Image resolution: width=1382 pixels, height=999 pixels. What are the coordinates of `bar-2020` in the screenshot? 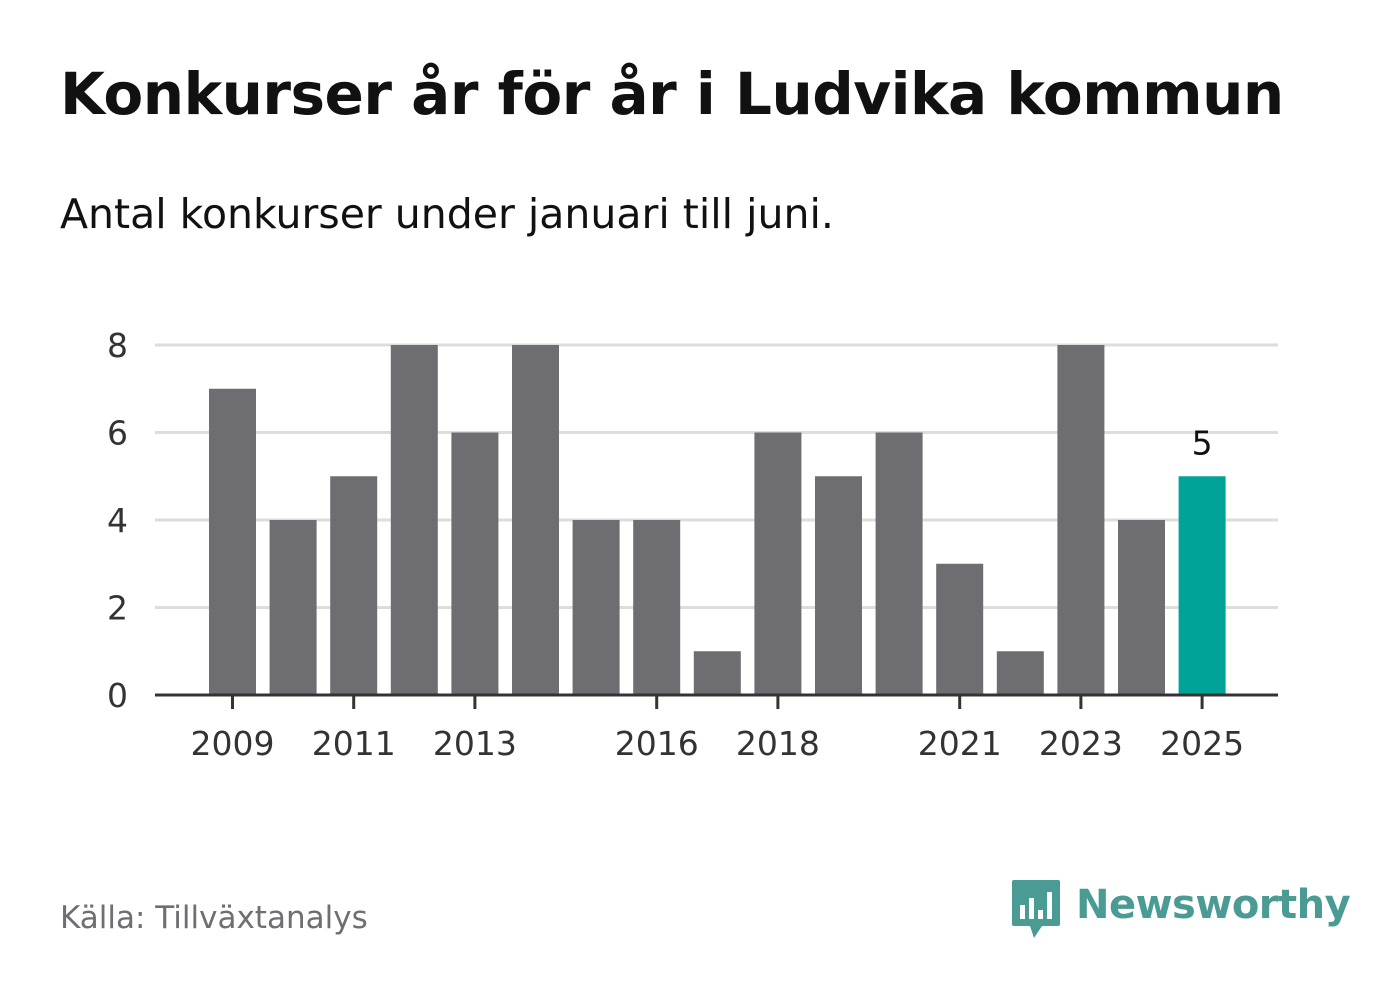 It's located at (899, 563).